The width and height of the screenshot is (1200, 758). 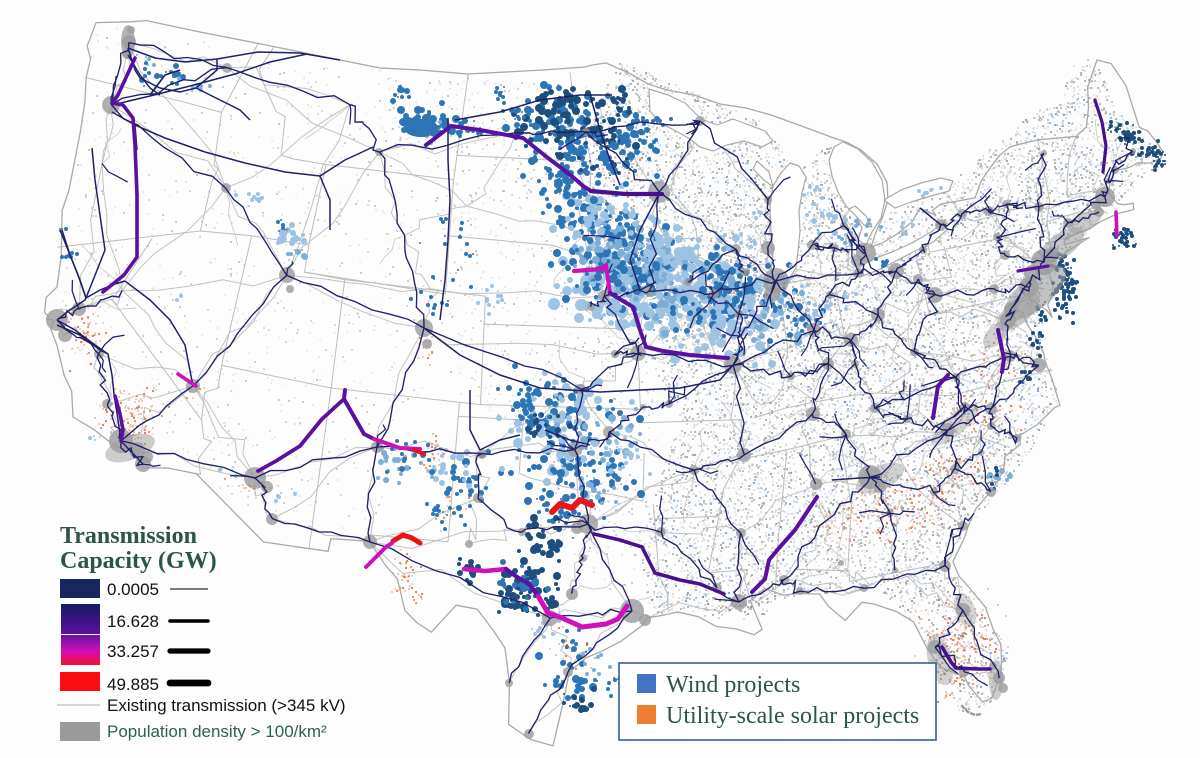 What do you see at coordinates (133, 589) in the screenshot?
I see `svg-text: 0.0005` at bounding box center [133, 589].